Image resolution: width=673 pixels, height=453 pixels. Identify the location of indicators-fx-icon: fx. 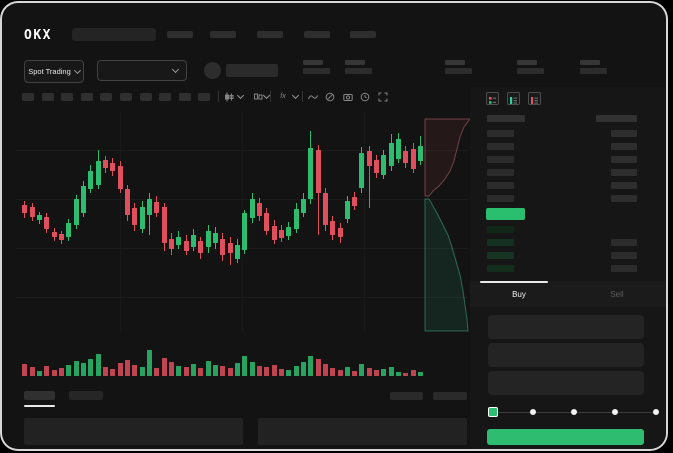
(283, 96).